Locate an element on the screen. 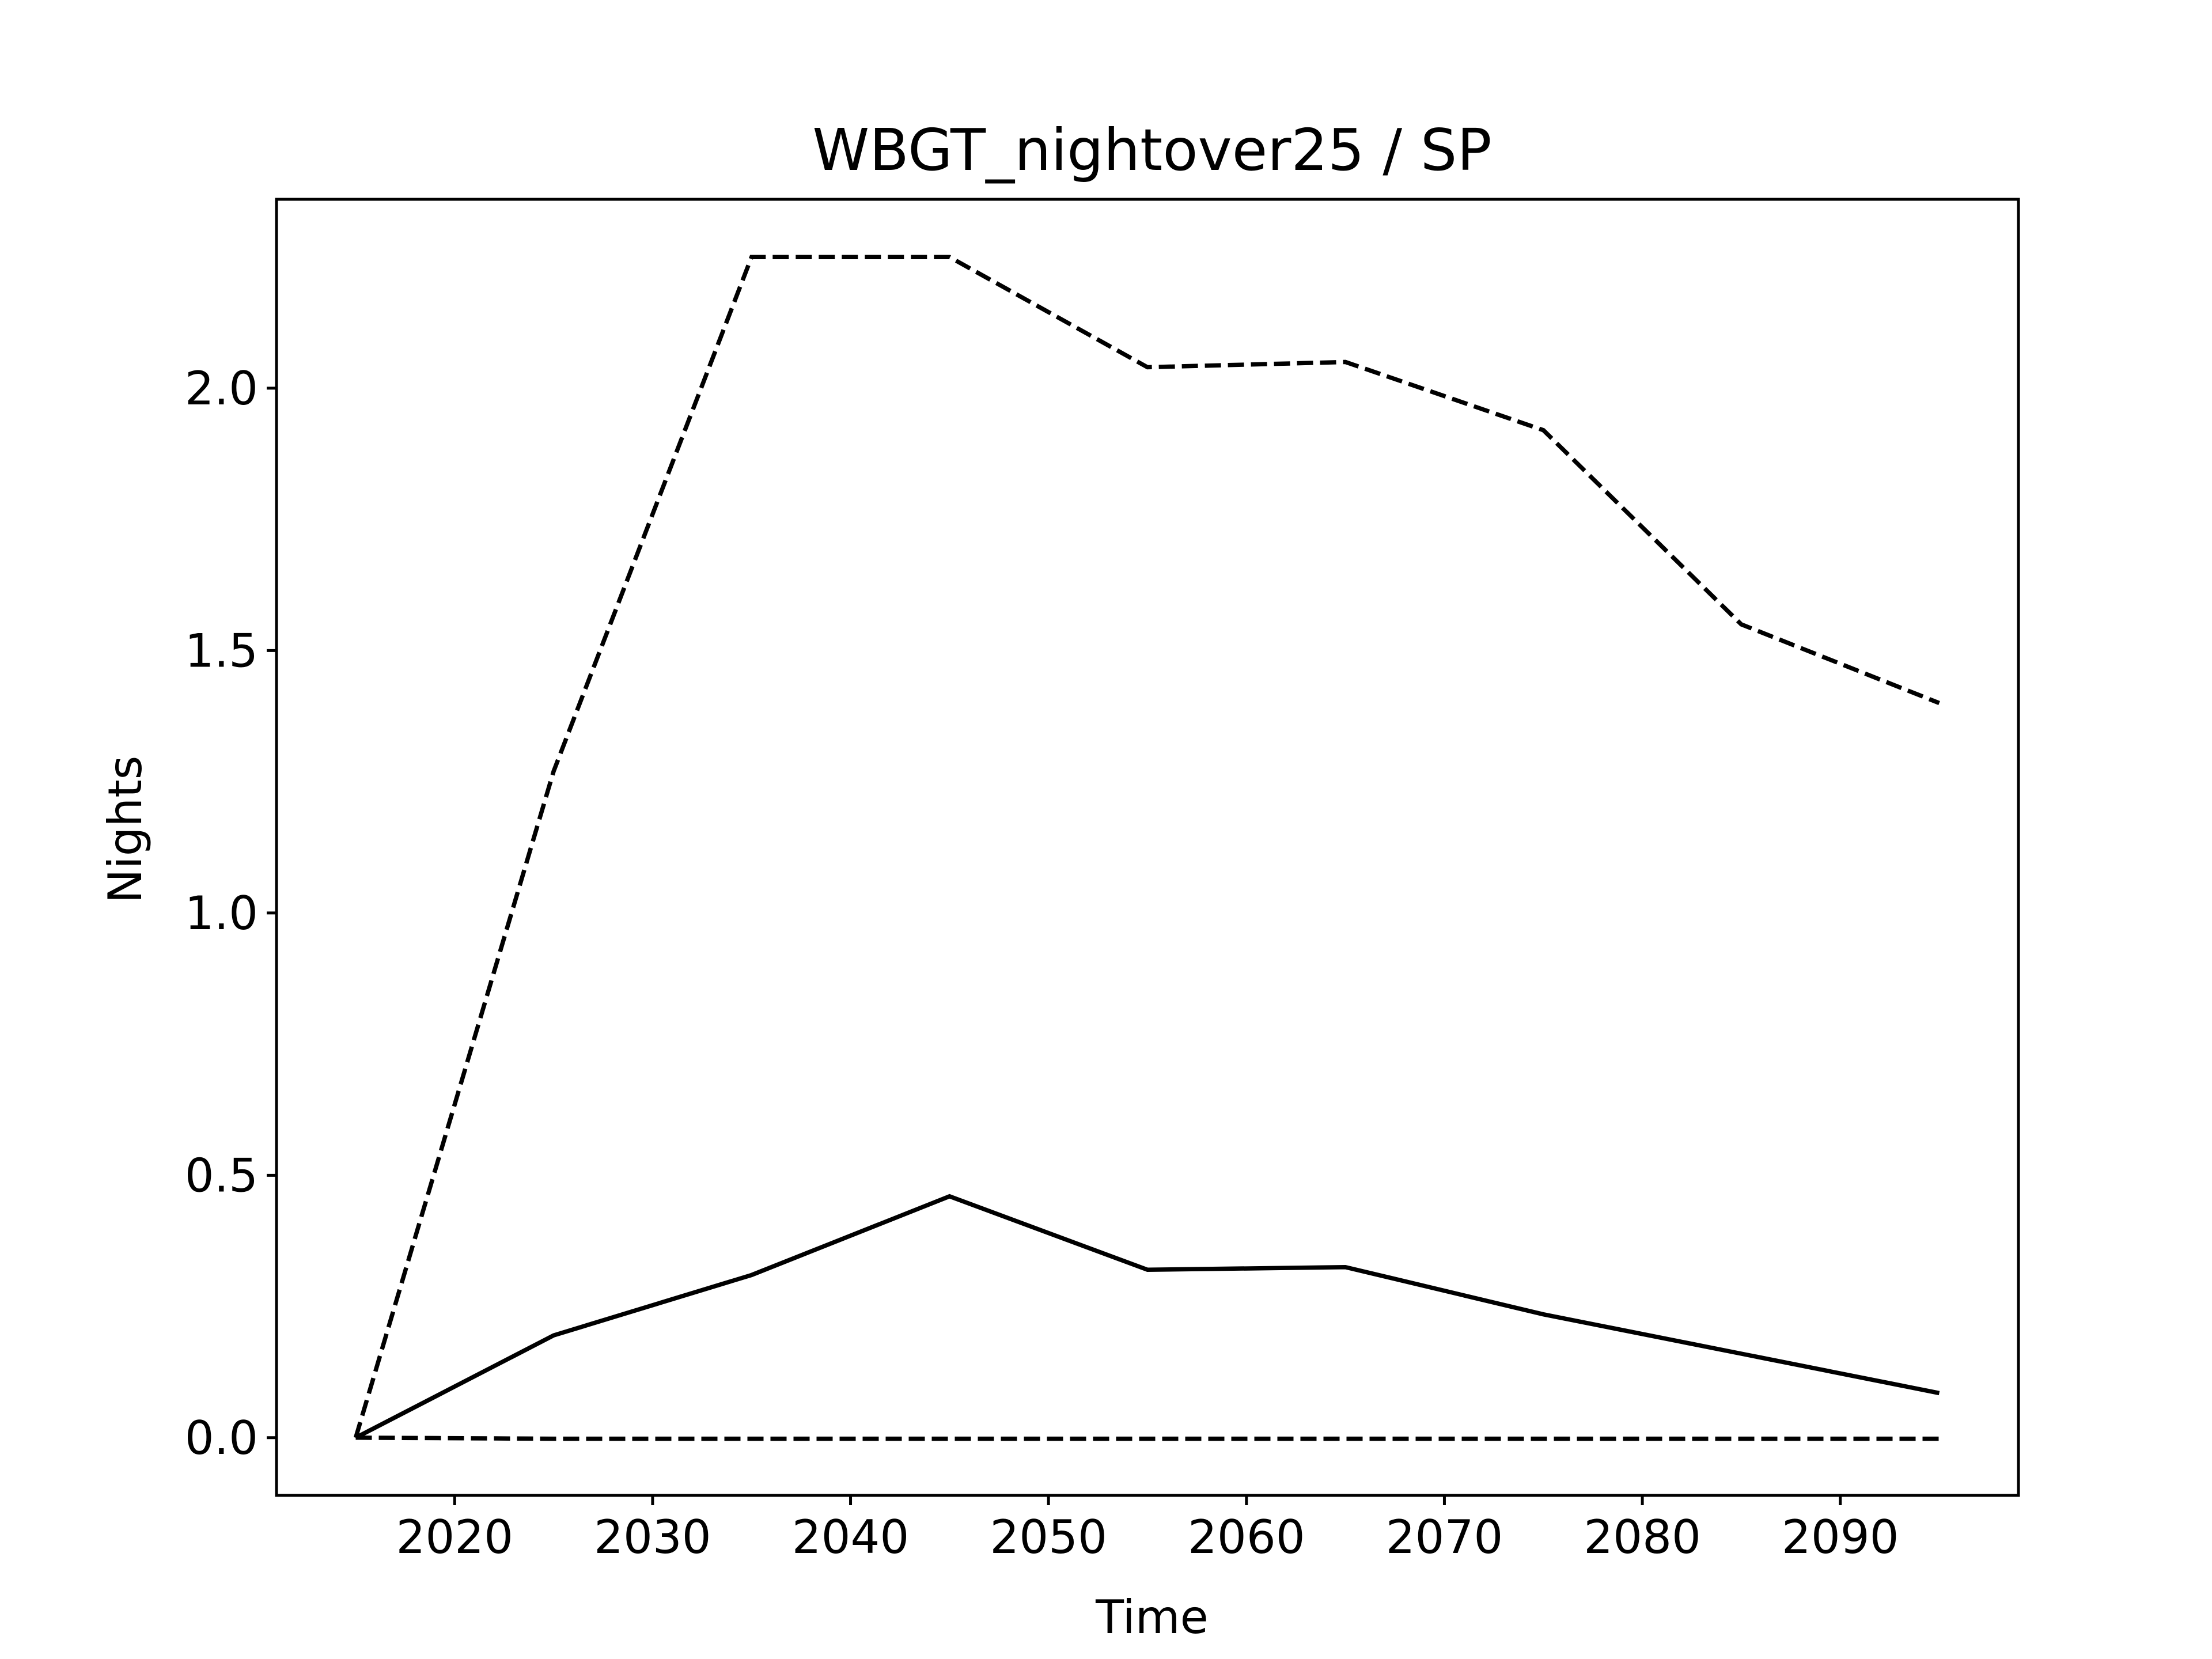 The image size is (2212, 1659). y-tick-label: 0.0 is located at coordinates (221, 1438).